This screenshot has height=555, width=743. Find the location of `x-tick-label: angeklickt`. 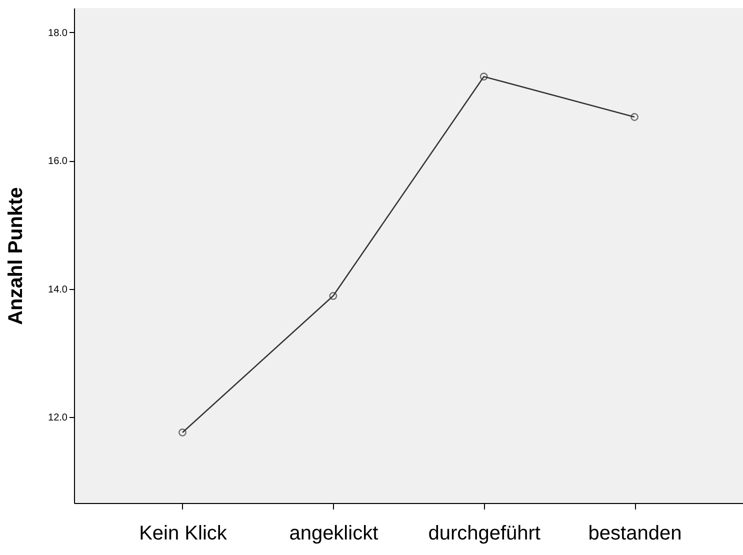

x-tick-label: angeklickt is located at coordinates (334, 533).